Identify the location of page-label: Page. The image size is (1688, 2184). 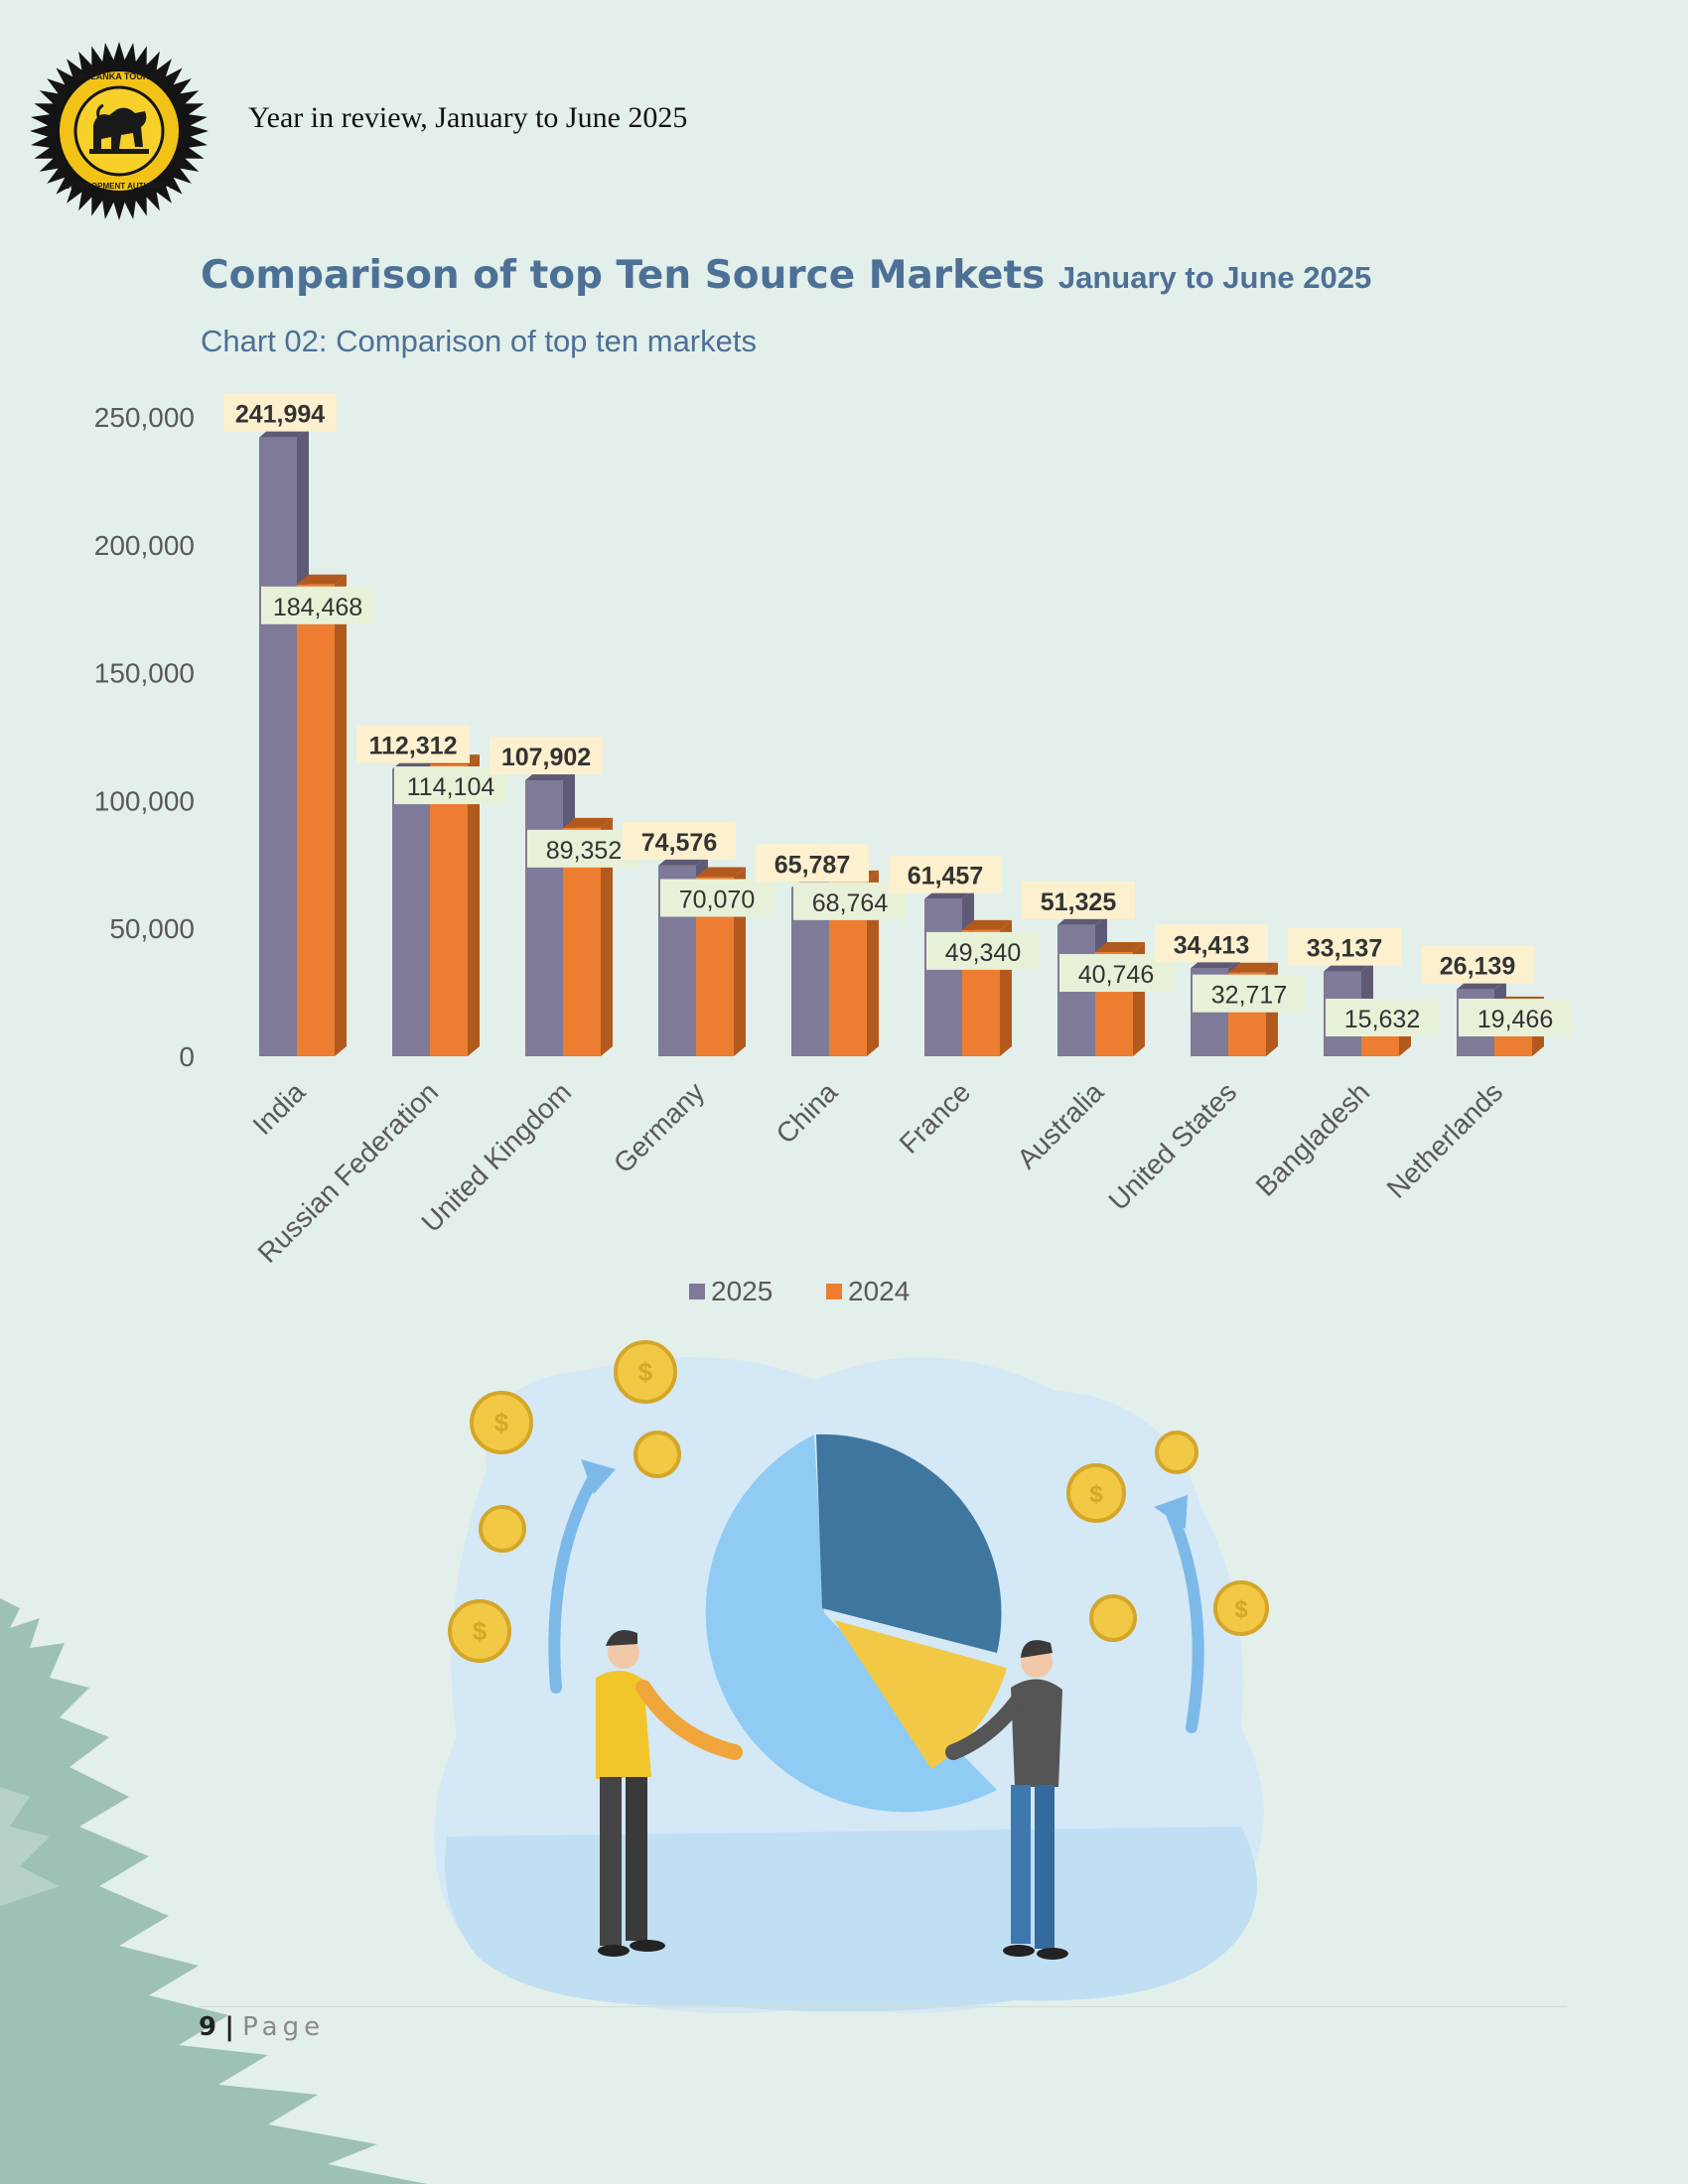
(284, 2027).